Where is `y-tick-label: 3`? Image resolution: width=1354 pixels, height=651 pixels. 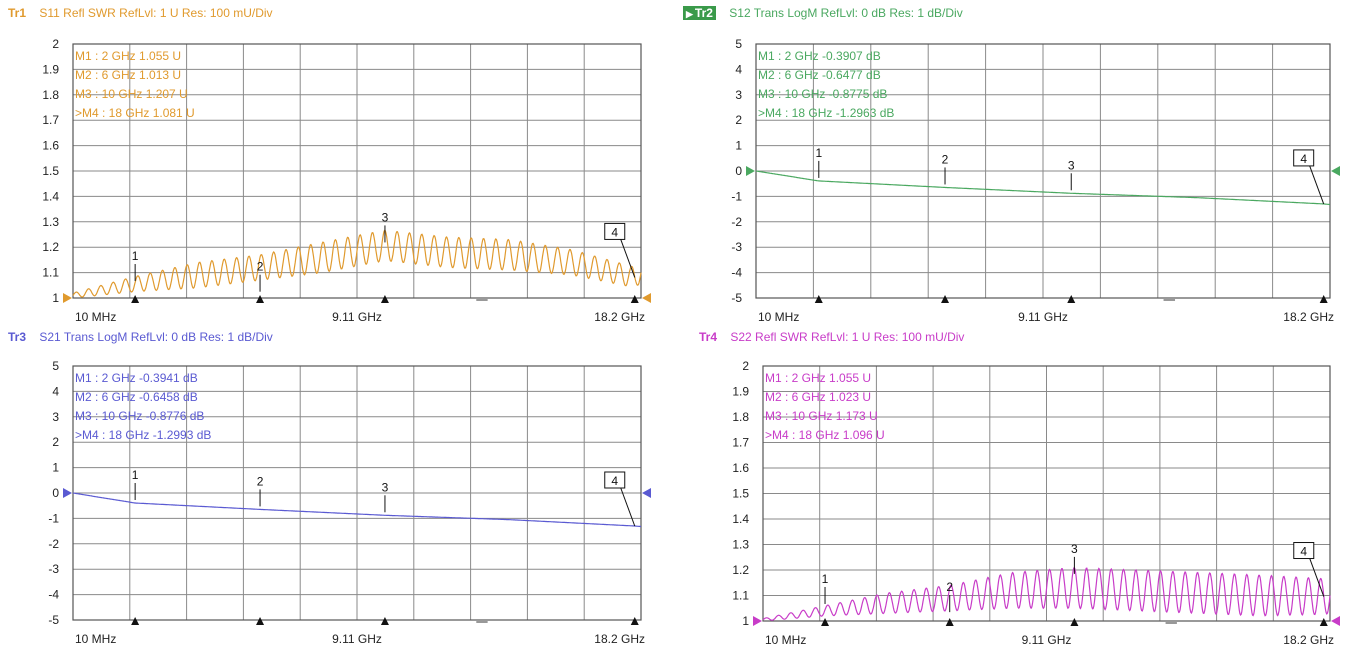 y-tick-label: 3 is located at coordinates (738, 95).